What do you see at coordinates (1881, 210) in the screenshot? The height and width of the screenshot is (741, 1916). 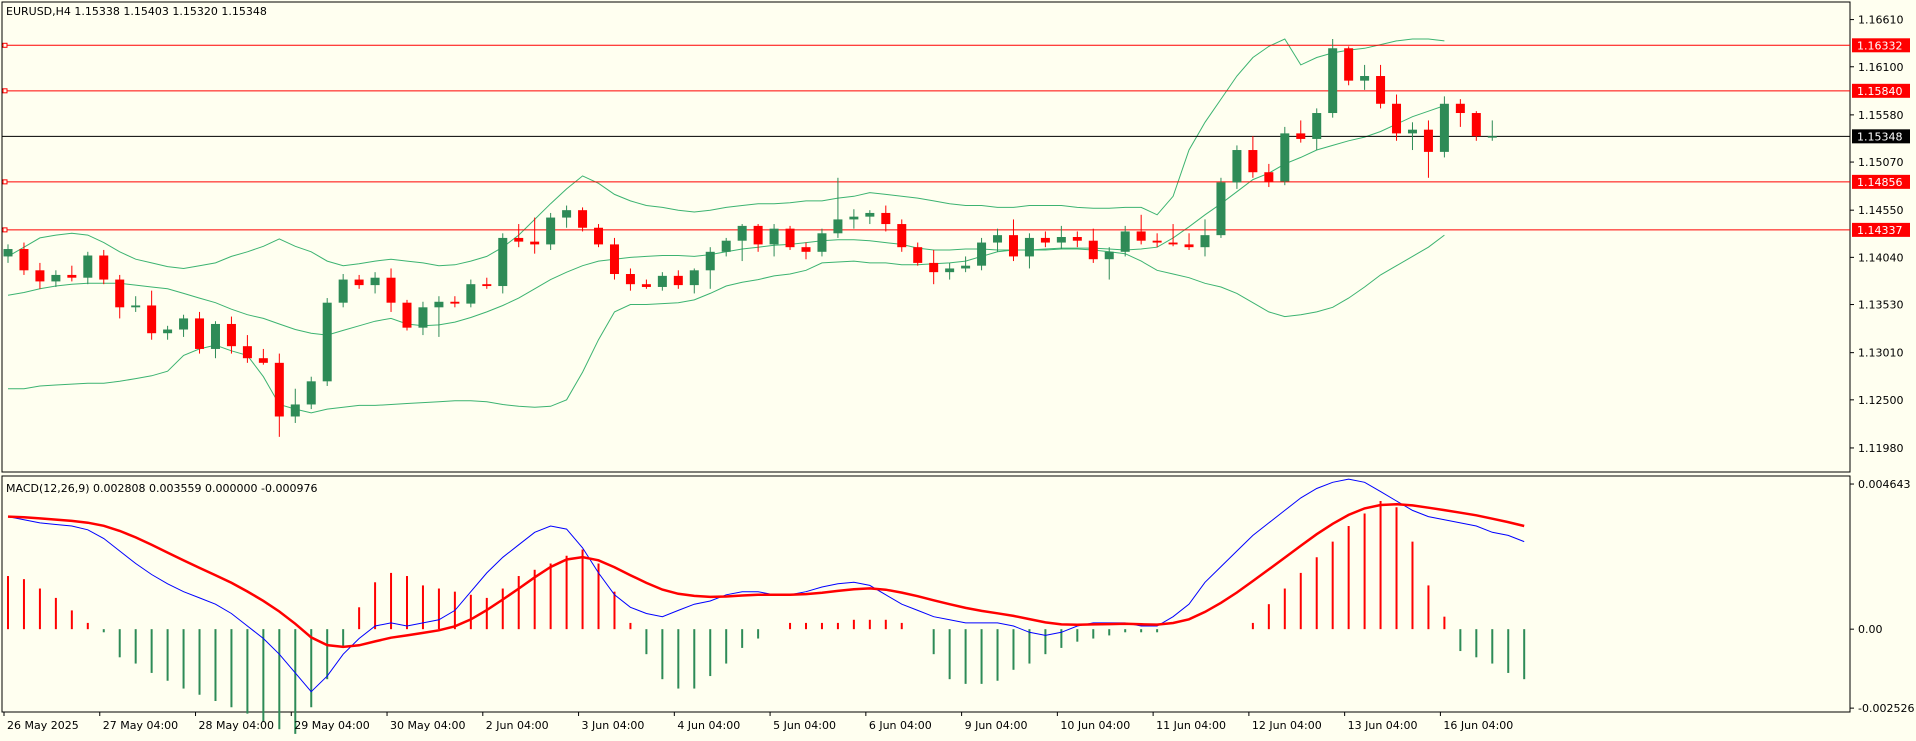 I see `y-tick-label: 1.14550` at bounding box center [1881, 210].